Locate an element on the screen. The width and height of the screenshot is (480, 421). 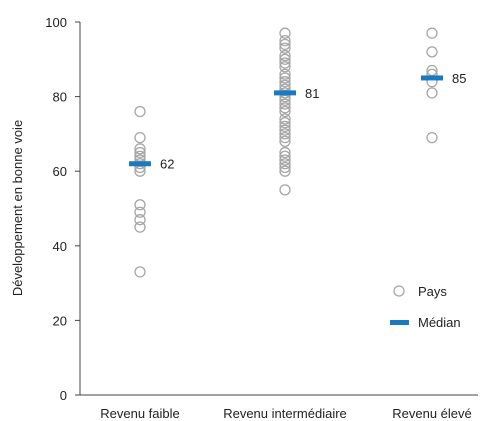
y-tick-label: 20 is located at coordinates (60, 320).